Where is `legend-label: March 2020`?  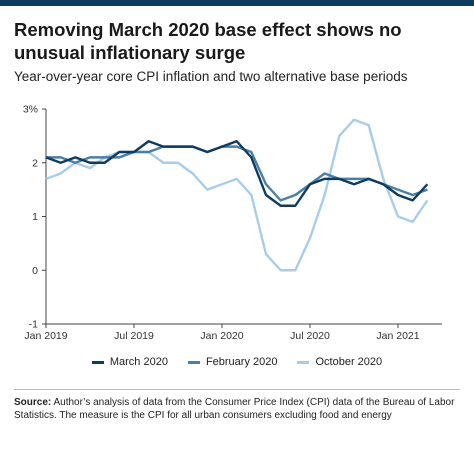 legend-label: March 2020 is located at coordinates (138, 362).